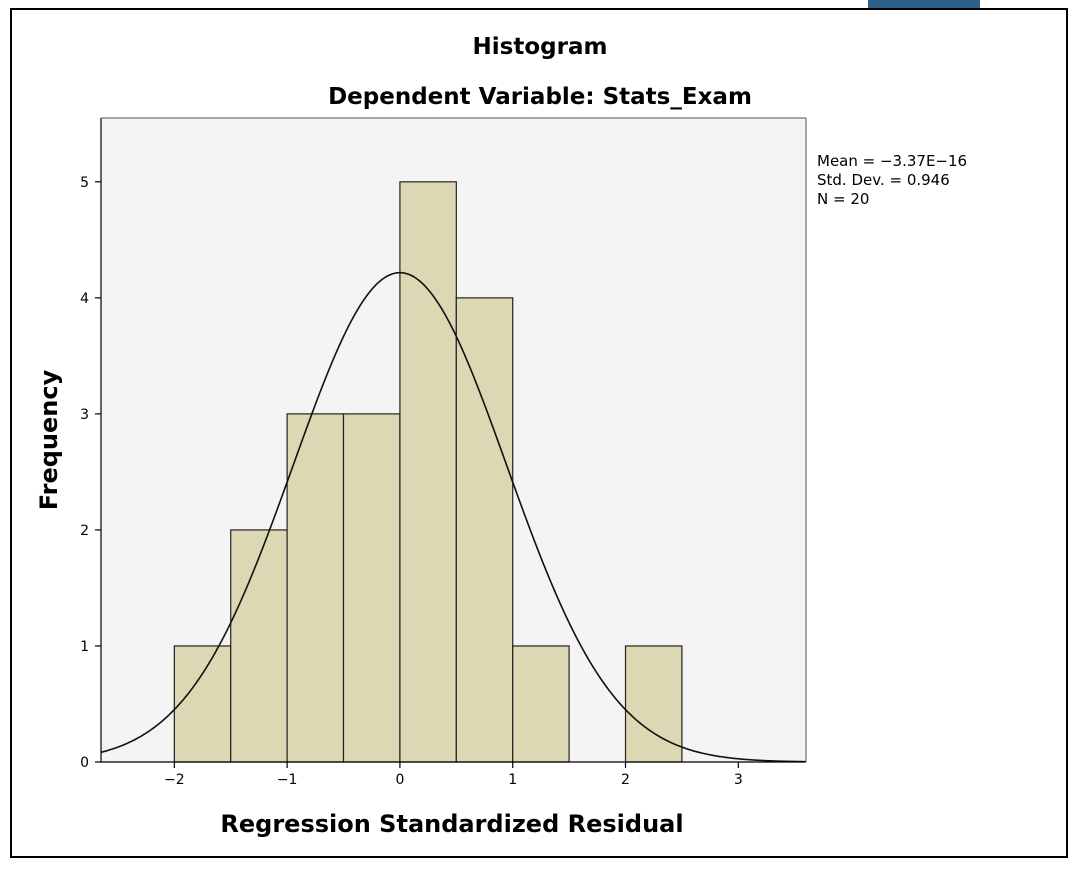 The image size is (1080, 872). I want to click on window-corner-tab, so click(924, 4).